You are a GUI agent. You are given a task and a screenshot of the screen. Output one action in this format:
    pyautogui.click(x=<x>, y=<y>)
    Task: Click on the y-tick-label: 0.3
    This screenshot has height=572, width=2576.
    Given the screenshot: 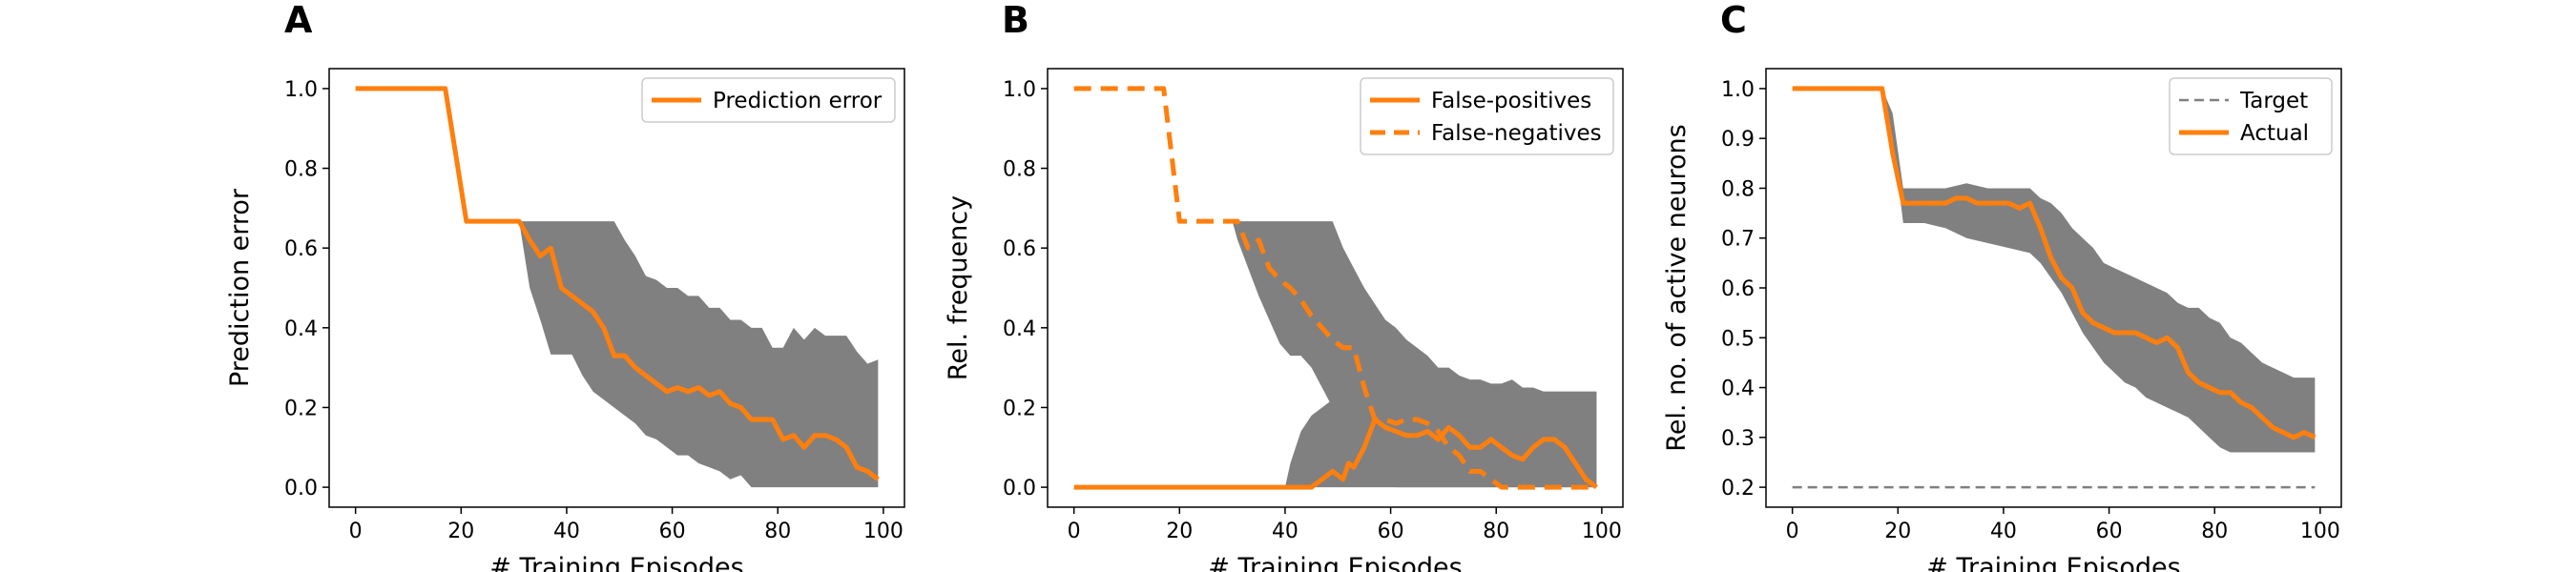 What is the action you would take?
    pyautogui.click(x=1738, y=439)
    